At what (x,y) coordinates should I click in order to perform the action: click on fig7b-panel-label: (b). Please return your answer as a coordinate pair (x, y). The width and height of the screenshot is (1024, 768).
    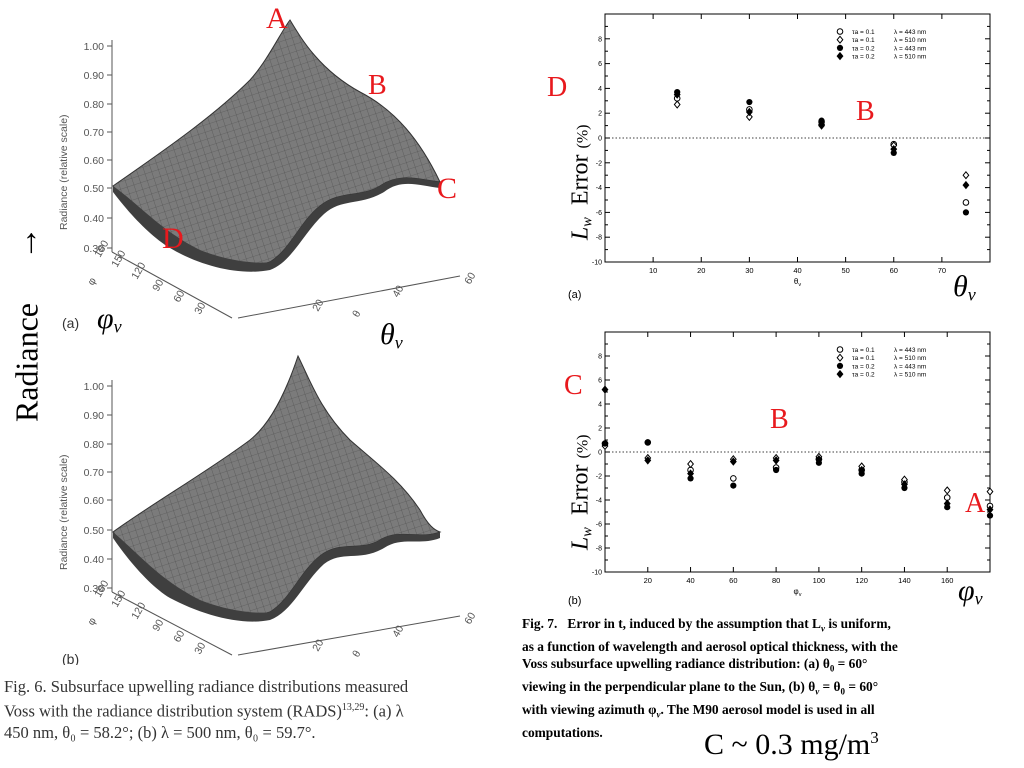
    Looking at the image, I should click on (574, 601).